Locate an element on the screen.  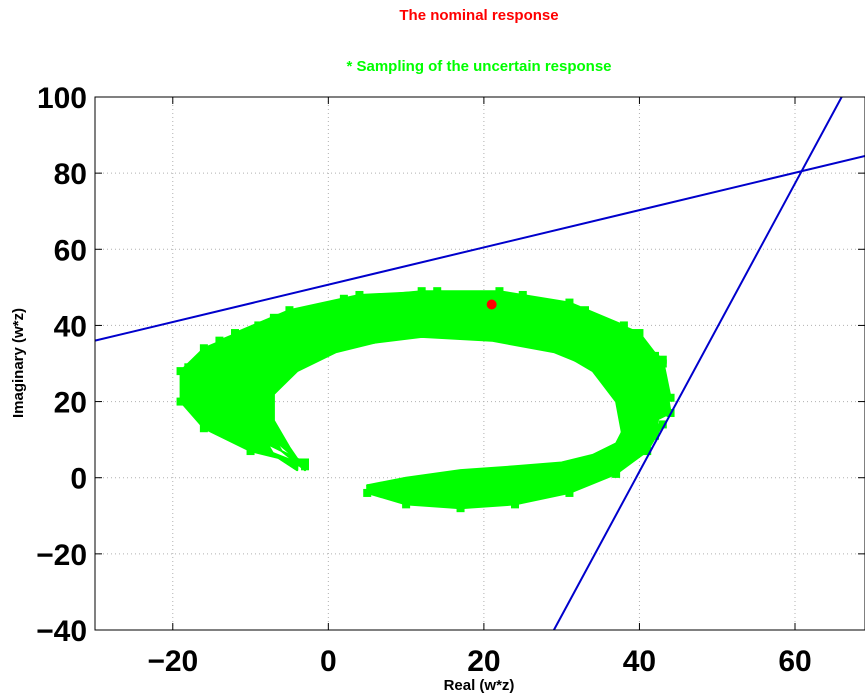
y-tick-label: 100 is located at coordinates (62, 98).